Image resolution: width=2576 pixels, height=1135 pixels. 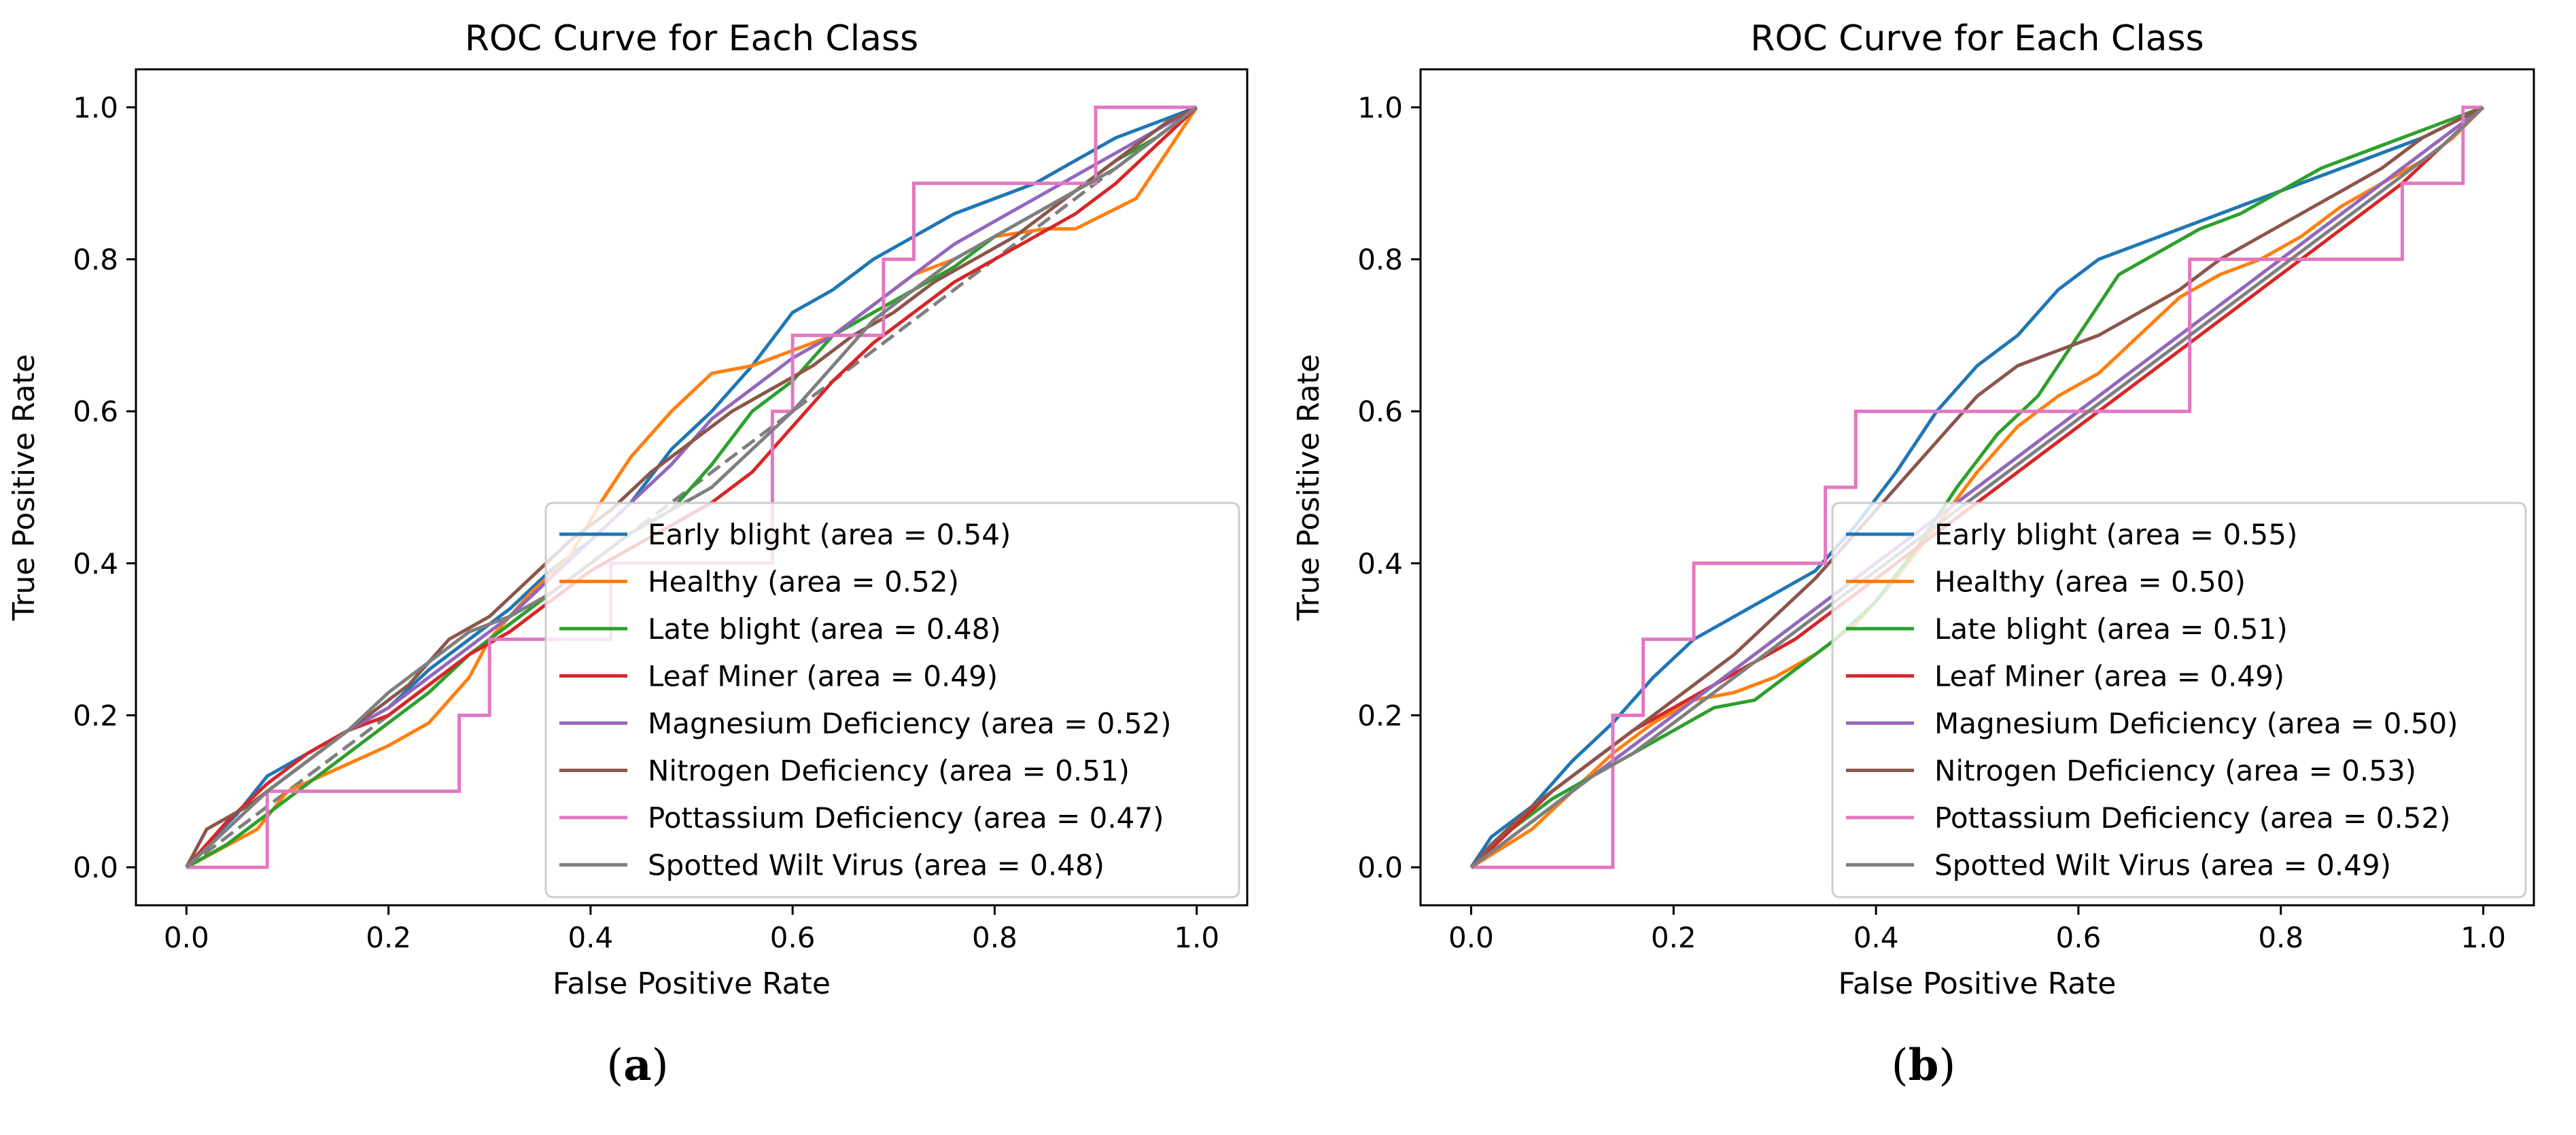 I want to click on panel-label-b: b, so click(x=1923, y=1065).